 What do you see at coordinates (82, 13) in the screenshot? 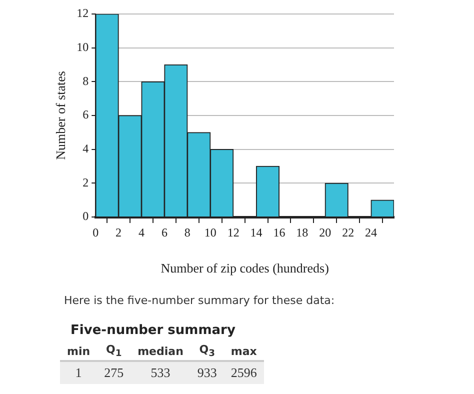
I see `y-tick-label: 12` at bounding box center [82, 13].